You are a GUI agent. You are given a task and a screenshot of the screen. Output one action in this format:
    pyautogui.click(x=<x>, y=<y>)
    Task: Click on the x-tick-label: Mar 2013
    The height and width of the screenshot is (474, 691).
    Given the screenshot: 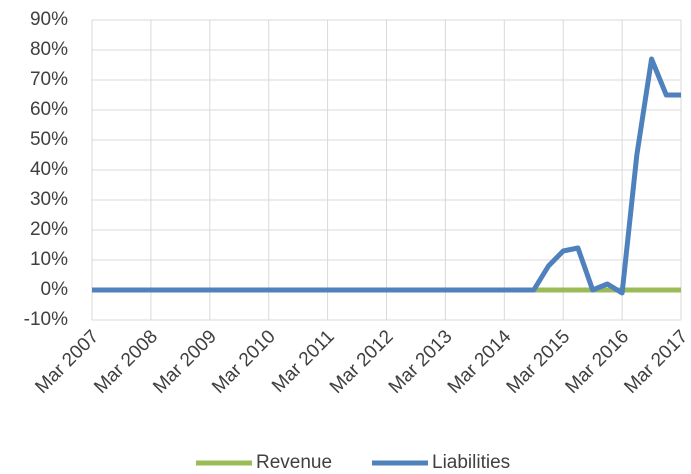 What is the action you would take?
    pyautogui.click(x=421, y=362)
    